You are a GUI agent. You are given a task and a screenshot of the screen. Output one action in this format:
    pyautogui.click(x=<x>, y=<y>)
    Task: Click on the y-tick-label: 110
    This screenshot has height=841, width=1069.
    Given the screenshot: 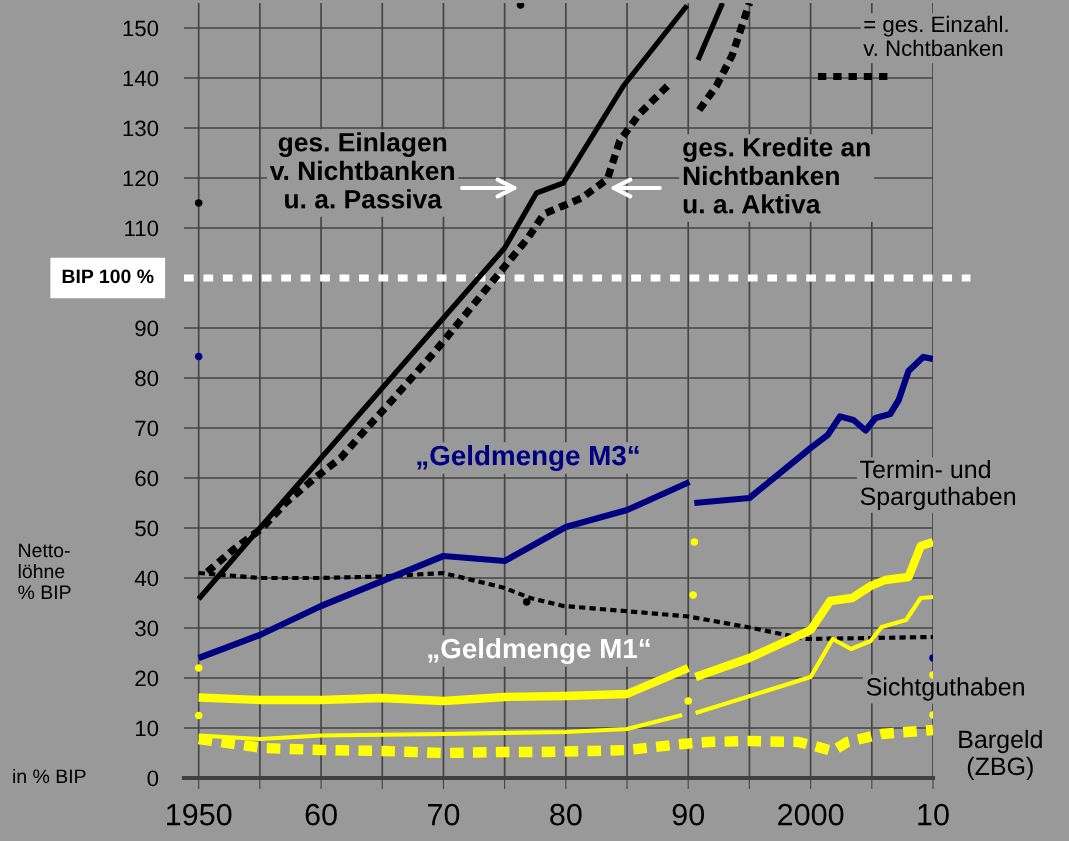 What is the action you would take?
    pyautogui.click(x=142, y=228)
    